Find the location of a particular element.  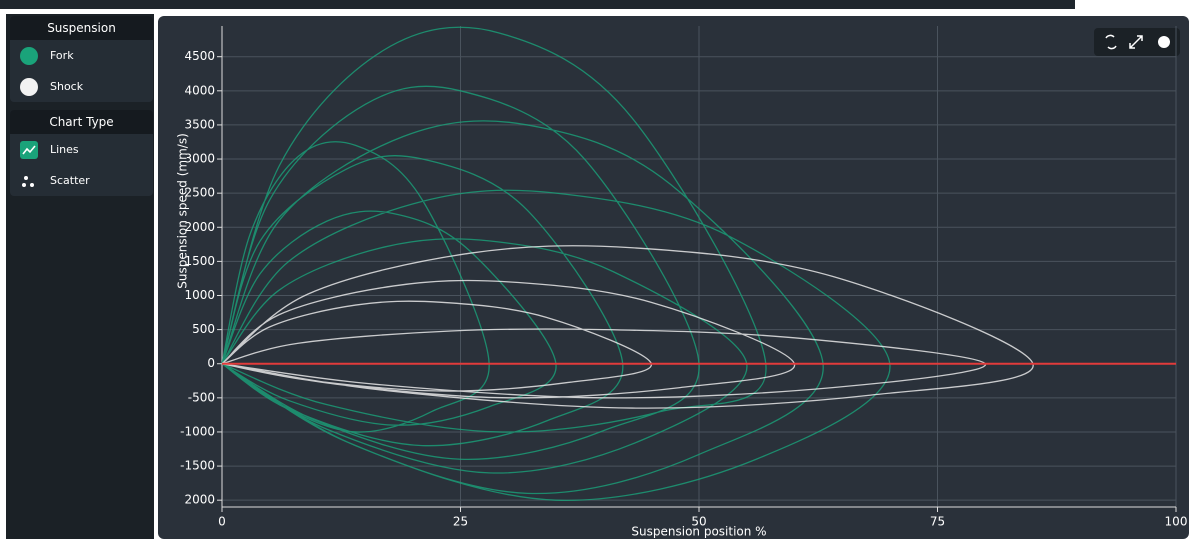

panel-title: Chart Type is located at coordinates (81, 122).